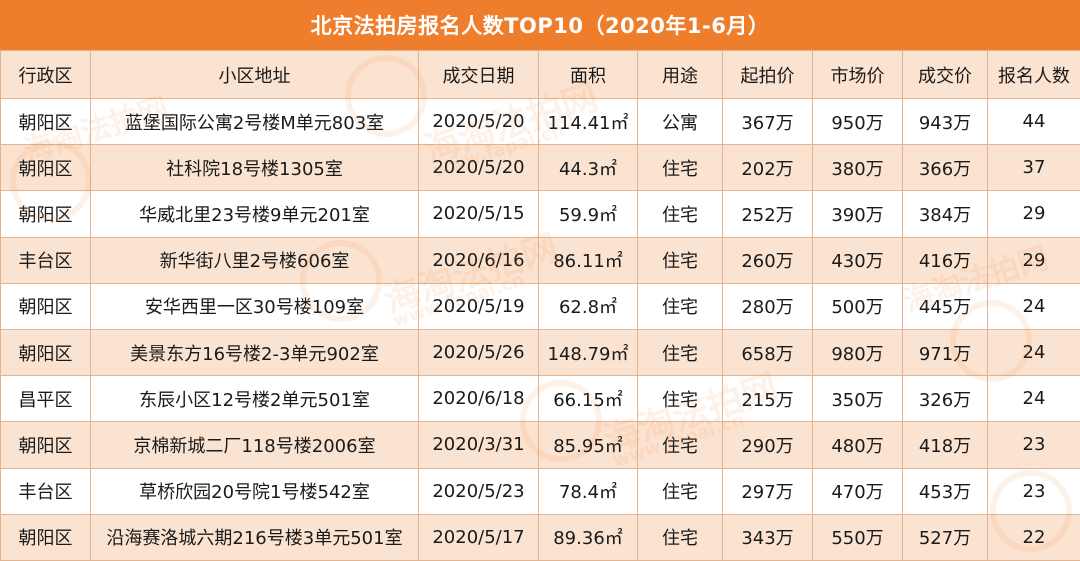  What do you see at coordinates (254, 537) in the screenshot?
I see `cell-address: 沿海赛洛城六期216号楼3单元501室` at bounding box center [254, 537].